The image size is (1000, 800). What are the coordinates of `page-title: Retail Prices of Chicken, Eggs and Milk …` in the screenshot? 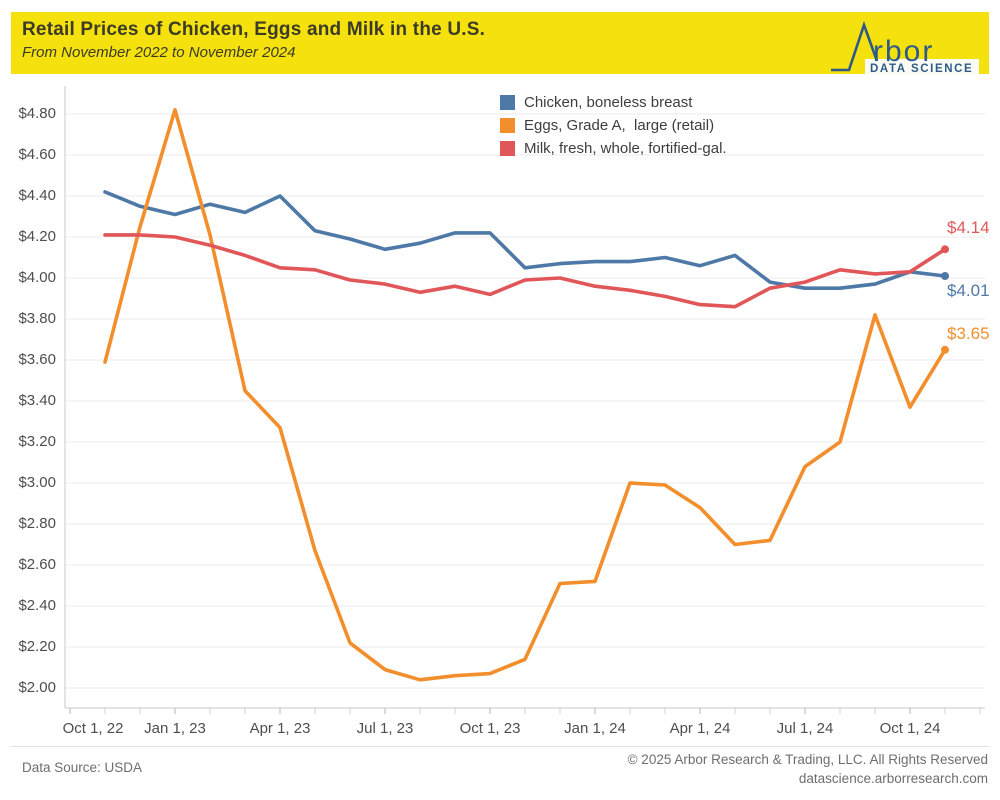 It's located at (254, 29).